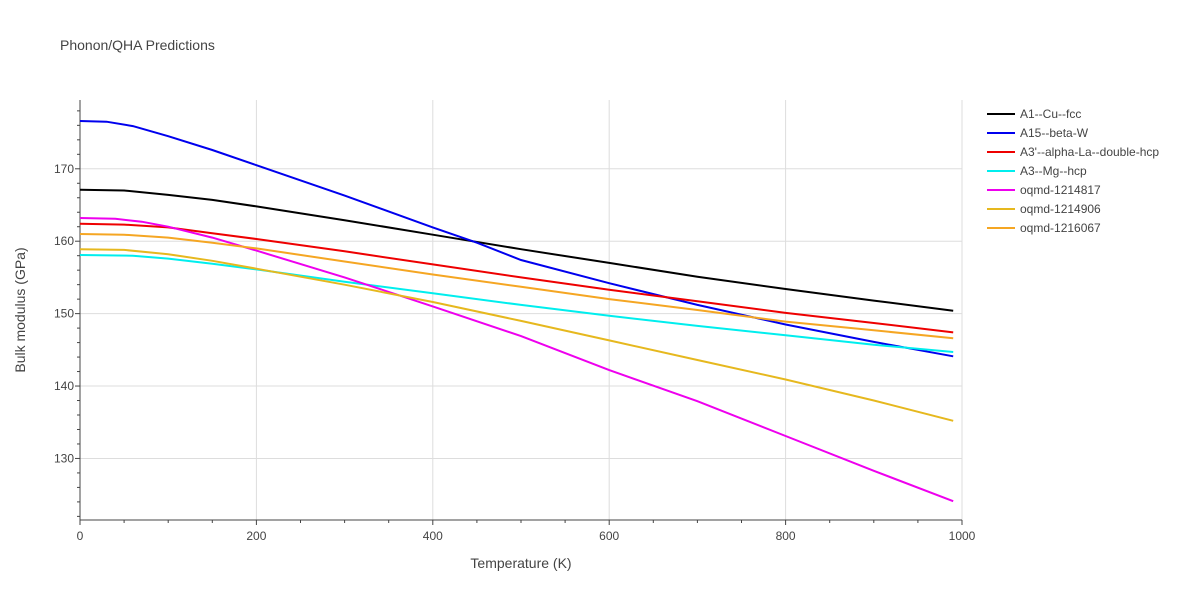 The image size is (1200, 600). What do you see at coordinates (1060, 209) in the screenshot?
I see `legend-label: oqmd-1214906` at bounding box center [1060, 209].